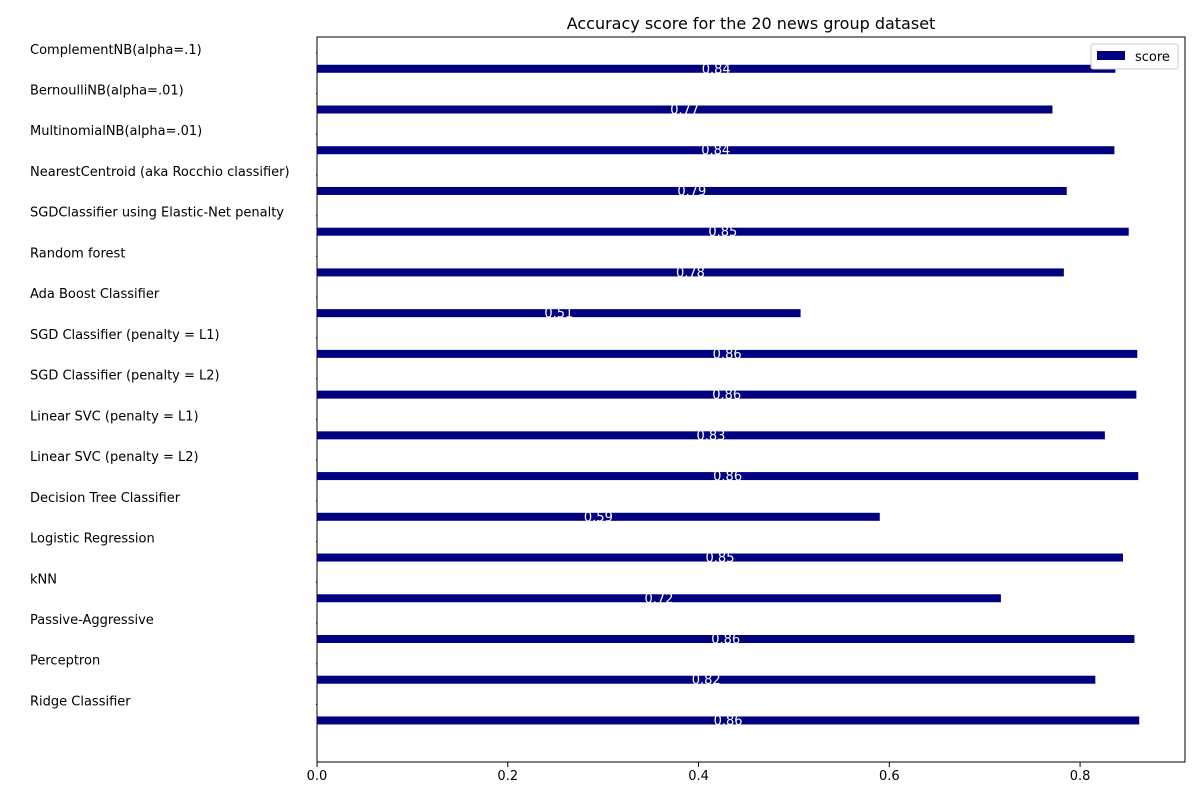  What do you see at coordinates (125, 376) in the screenshot?
I see `category-label: SGD Classifier (penalty = L2)` at bounding box center [125, 376].